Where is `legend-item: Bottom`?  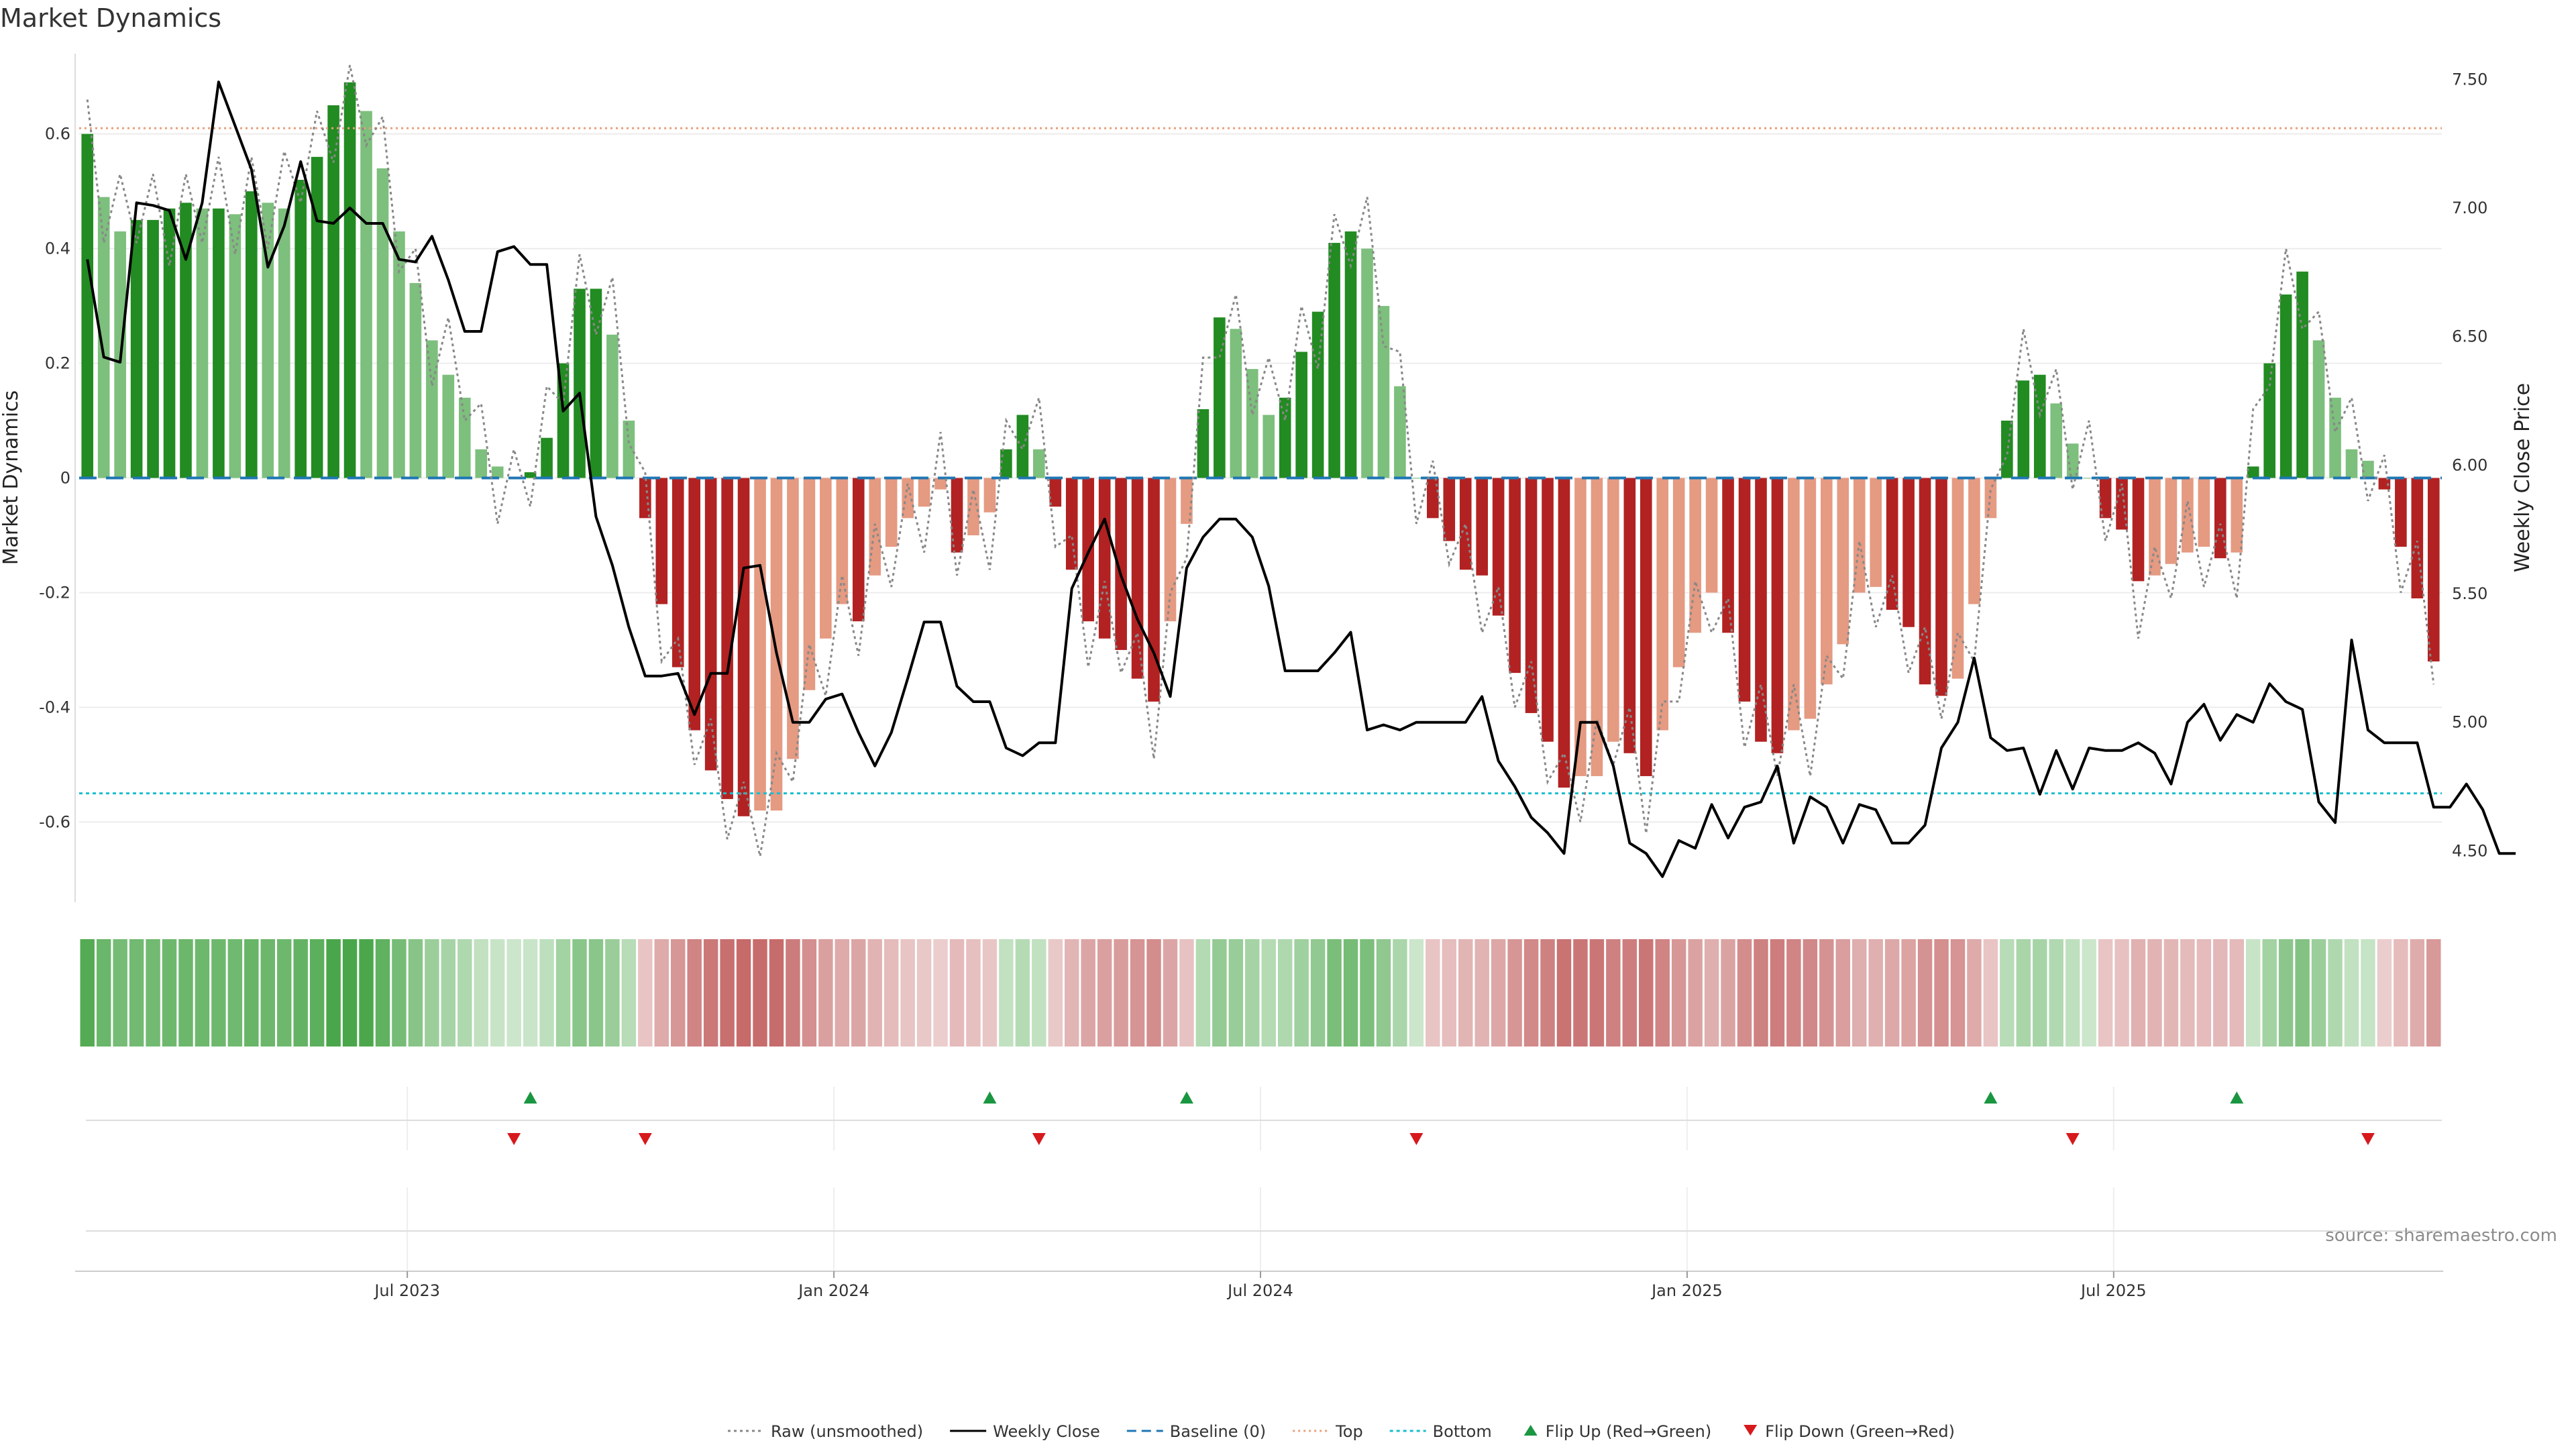 legend-item: Bottom is located at coordinates (1440, 1431).